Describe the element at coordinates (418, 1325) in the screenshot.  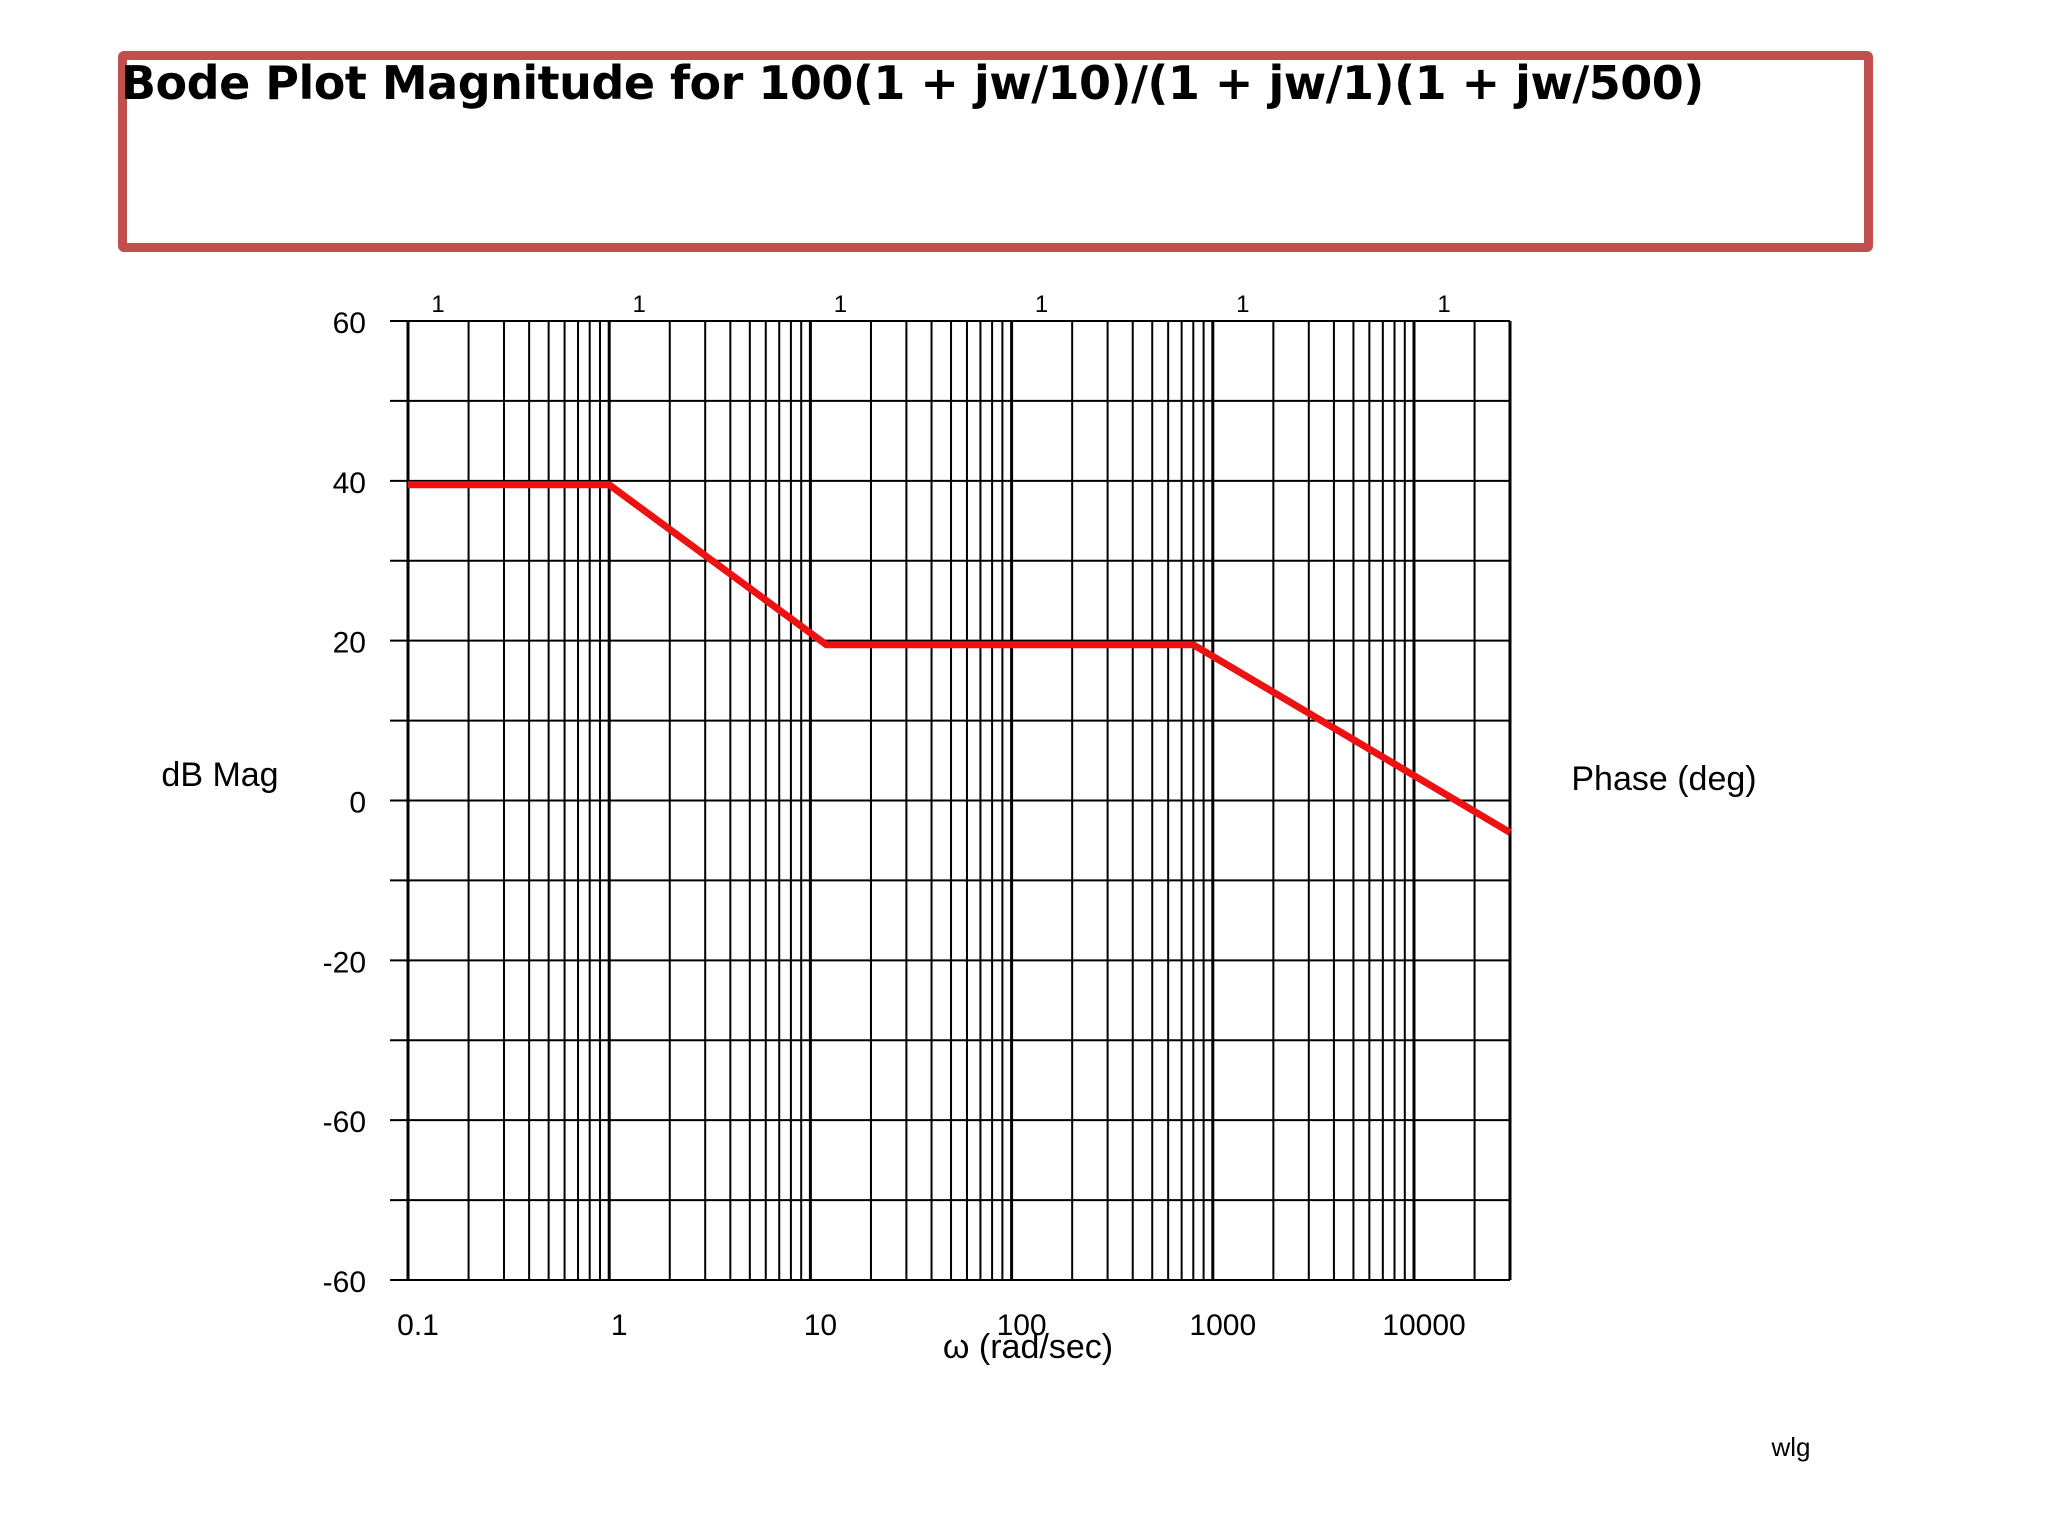
I see `x-tick-label: 0.1` at that location.